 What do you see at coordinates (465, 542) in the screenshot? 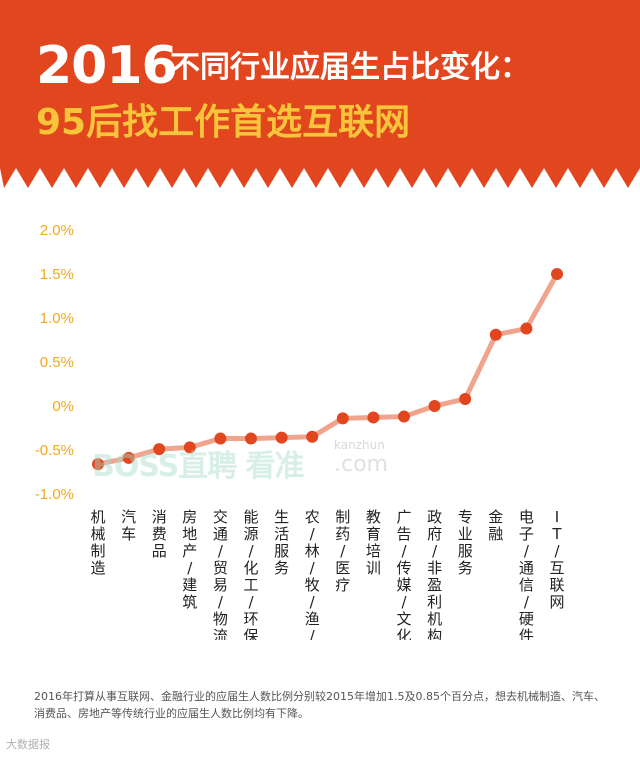
I see `x-category-label: 专业服务` at bounding box center [465, 542].